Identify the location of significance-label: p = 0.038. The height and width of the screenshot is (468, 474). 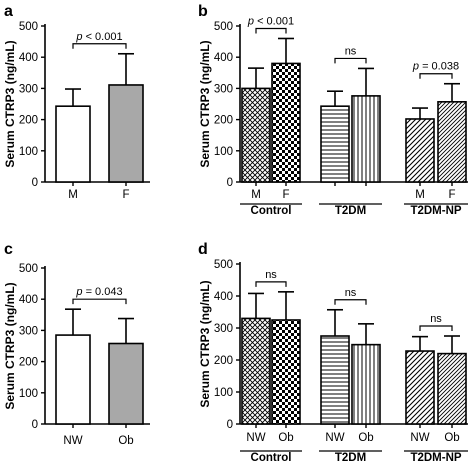
(435, 67).